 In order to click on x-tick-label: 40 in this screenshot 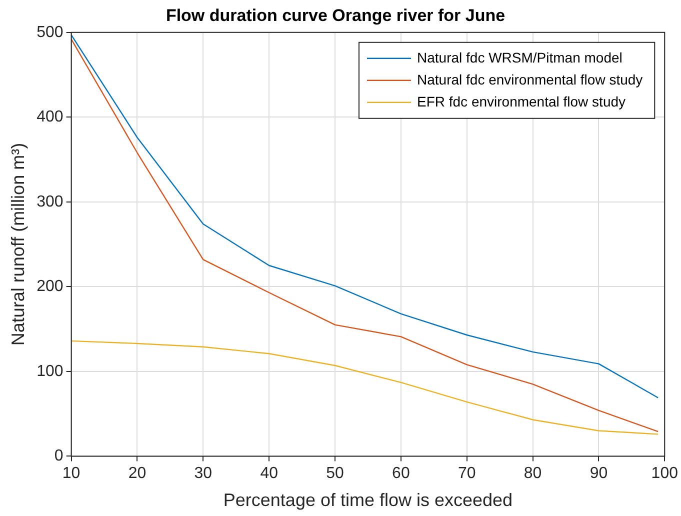, I will do `click(269, 473)`.